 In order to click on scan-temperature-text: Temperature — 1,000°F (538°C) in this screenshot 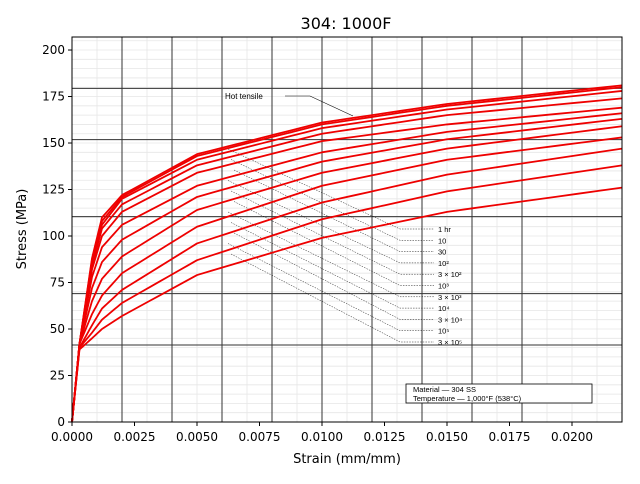, I will do `click(467, 398)`.